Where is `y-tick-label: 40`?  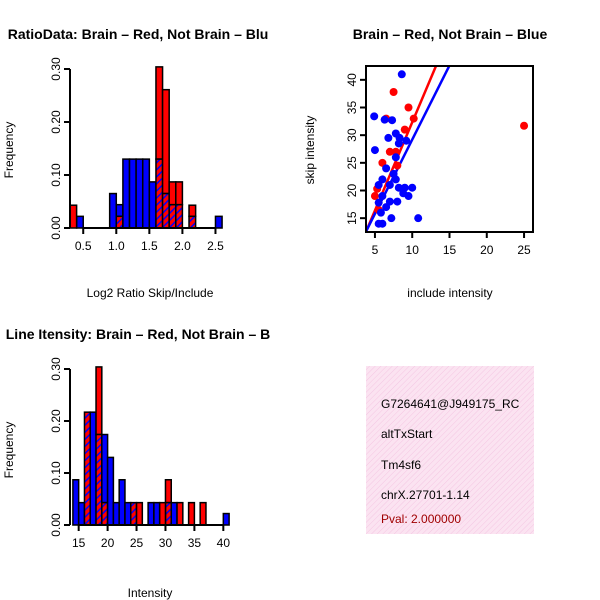
y-tick-label: 40 is located at coordinates (352, 80).